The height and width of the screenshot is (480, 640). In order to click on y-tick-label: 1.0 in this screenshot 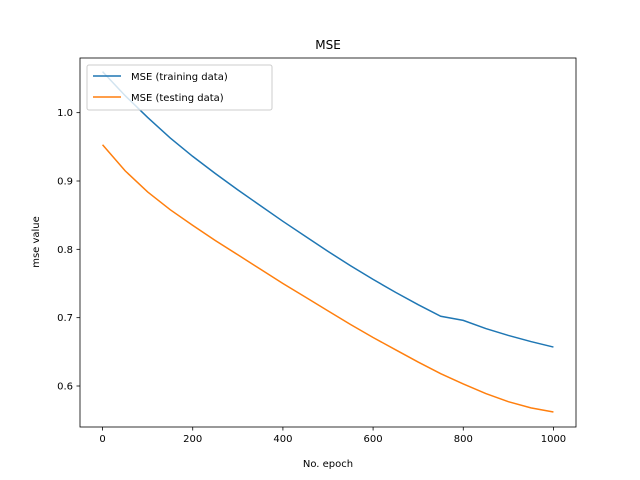, I will do `click(65, 113)`.